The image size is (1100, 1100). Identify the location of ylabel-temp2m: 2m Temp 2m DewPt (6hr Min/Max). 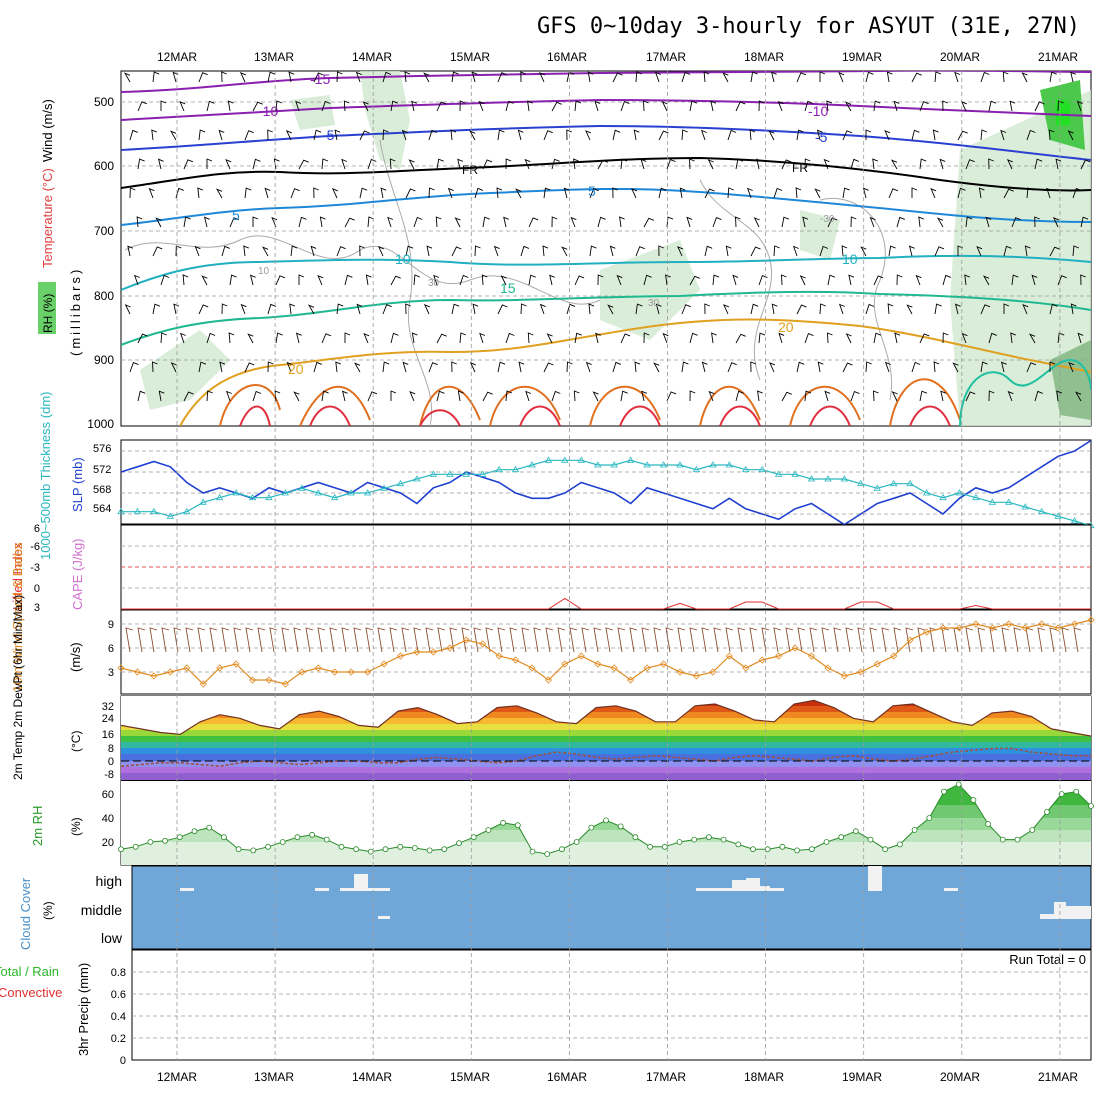
(18, 687).